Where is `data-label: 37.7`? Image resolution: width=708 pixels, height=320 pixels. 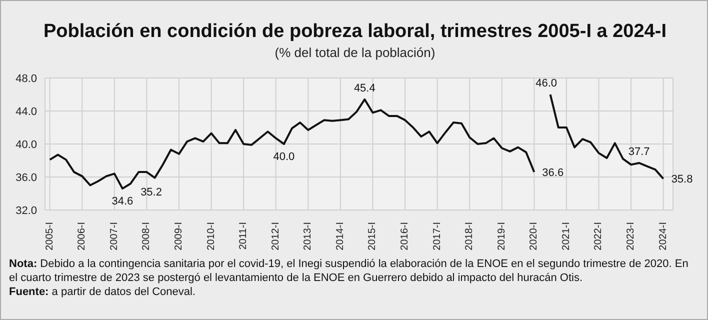 data-label: 37.7 is located at coordinates (639, 152).